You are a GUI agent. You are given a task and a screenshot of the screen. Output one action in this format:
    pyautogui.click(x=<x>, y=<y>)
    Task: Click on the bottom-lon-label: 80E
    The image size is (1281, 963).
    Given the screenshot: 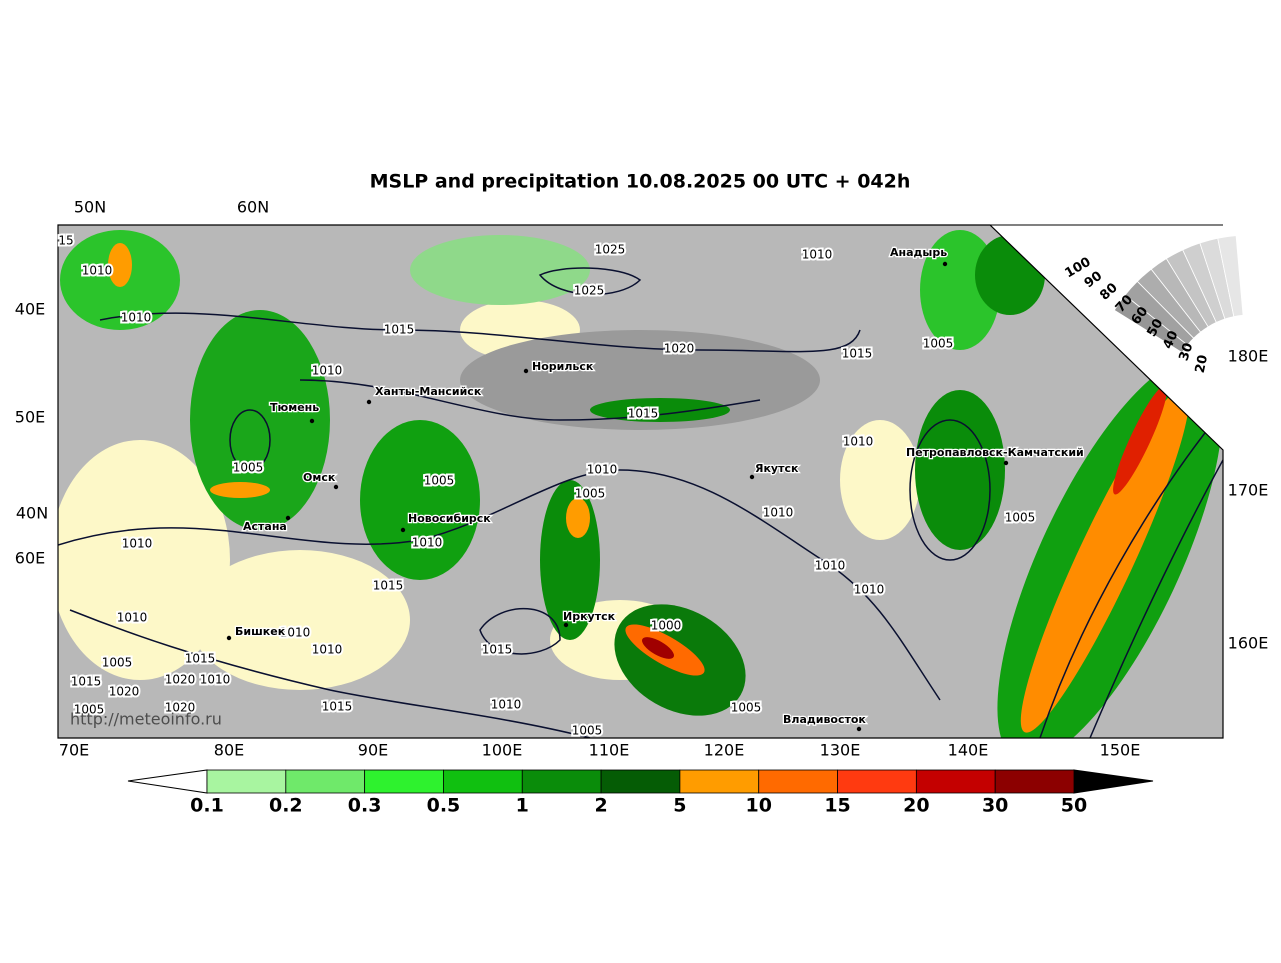 What is the action you would take?
    pyautogui.click(x=229, y=750)
    